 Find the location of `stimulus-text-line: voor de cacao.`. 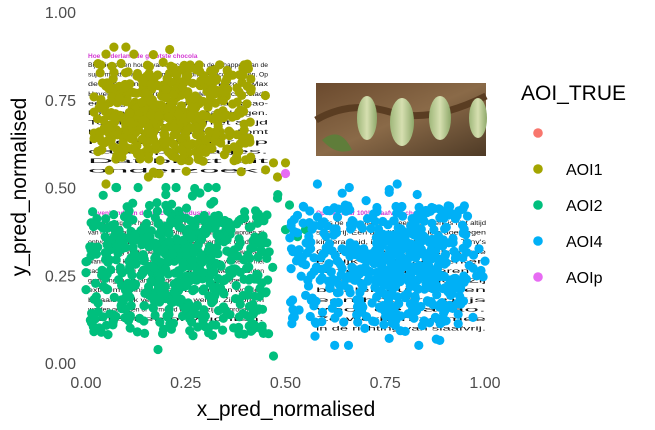

stimulus-text-line: voor de cacao. is located at coordinates (401, 309).